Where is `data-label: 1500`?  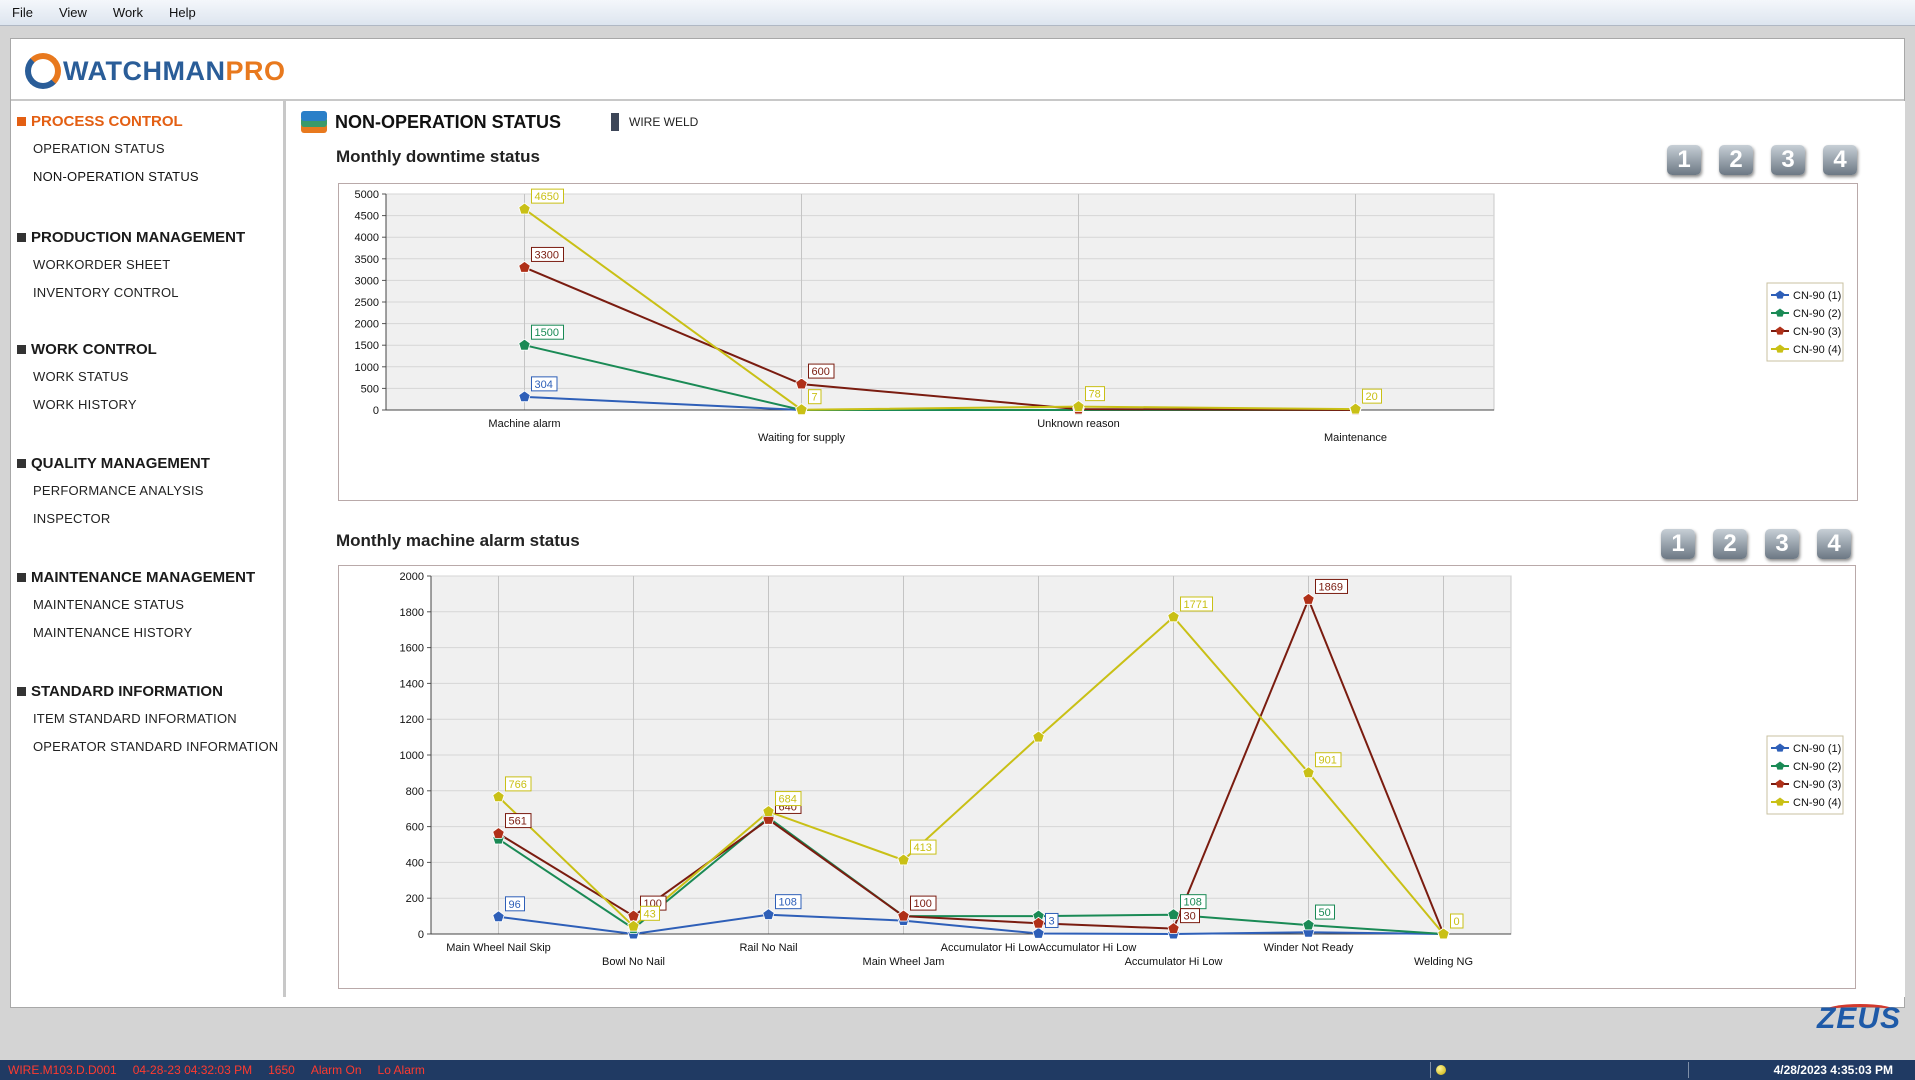 data-label: 1500 is located at coordinates (547, 333).